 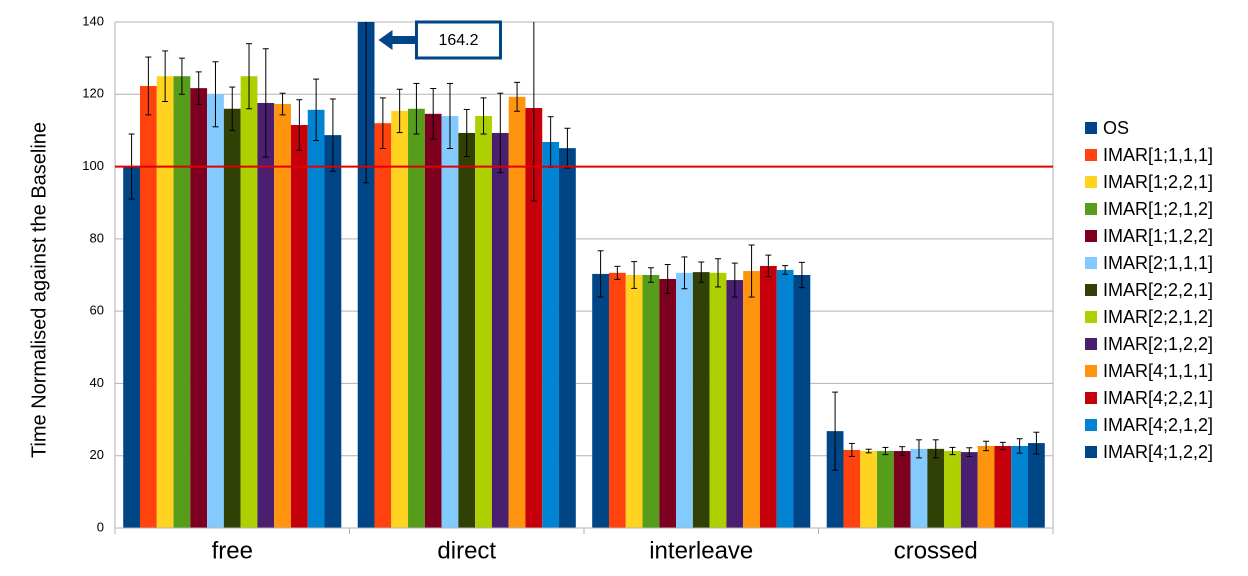 What do you see at coordinates (93, 20) in the screenshot?
I see `y-tick-label: 140` at bounding box center [93, 20].